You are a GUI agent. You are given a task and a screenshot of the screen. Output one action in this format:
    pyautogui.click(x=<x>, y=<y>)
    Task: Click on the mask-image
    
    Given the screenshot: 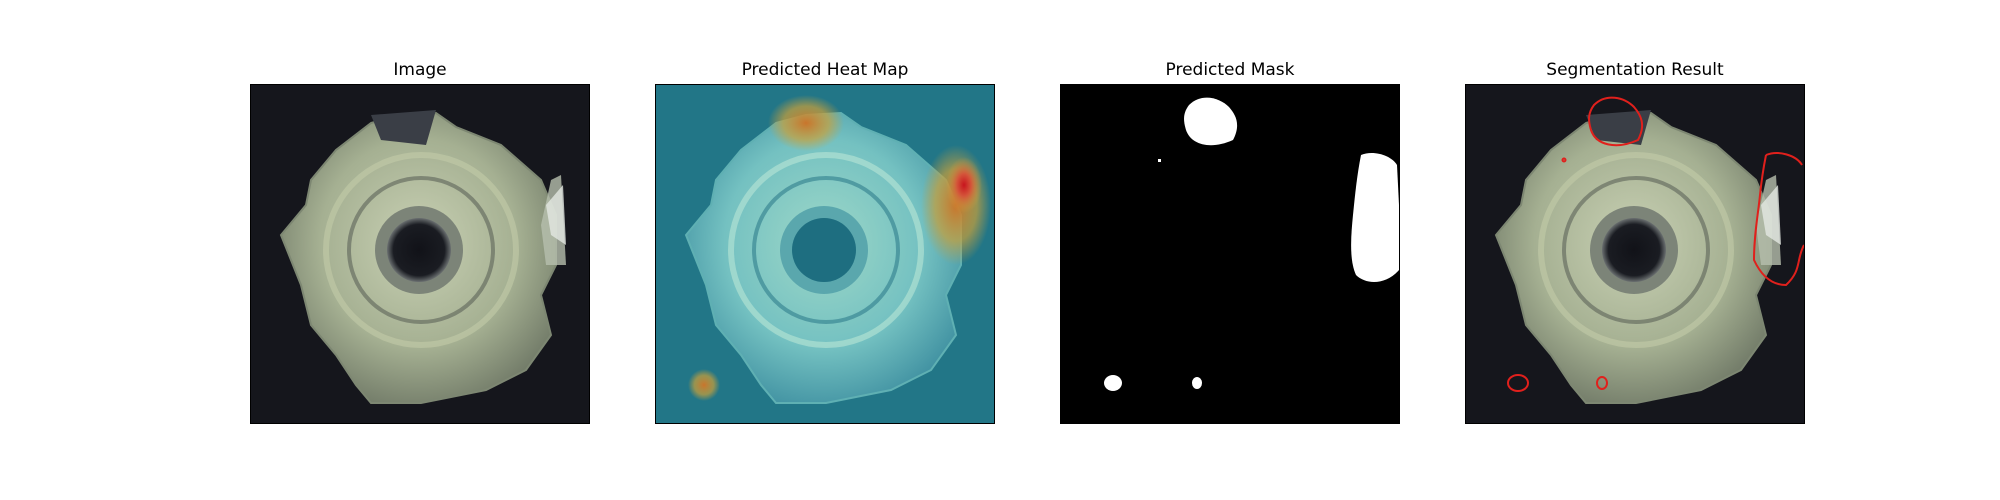 What is the action you would take?
    pyautogui.click(x=1230, y=254)
    